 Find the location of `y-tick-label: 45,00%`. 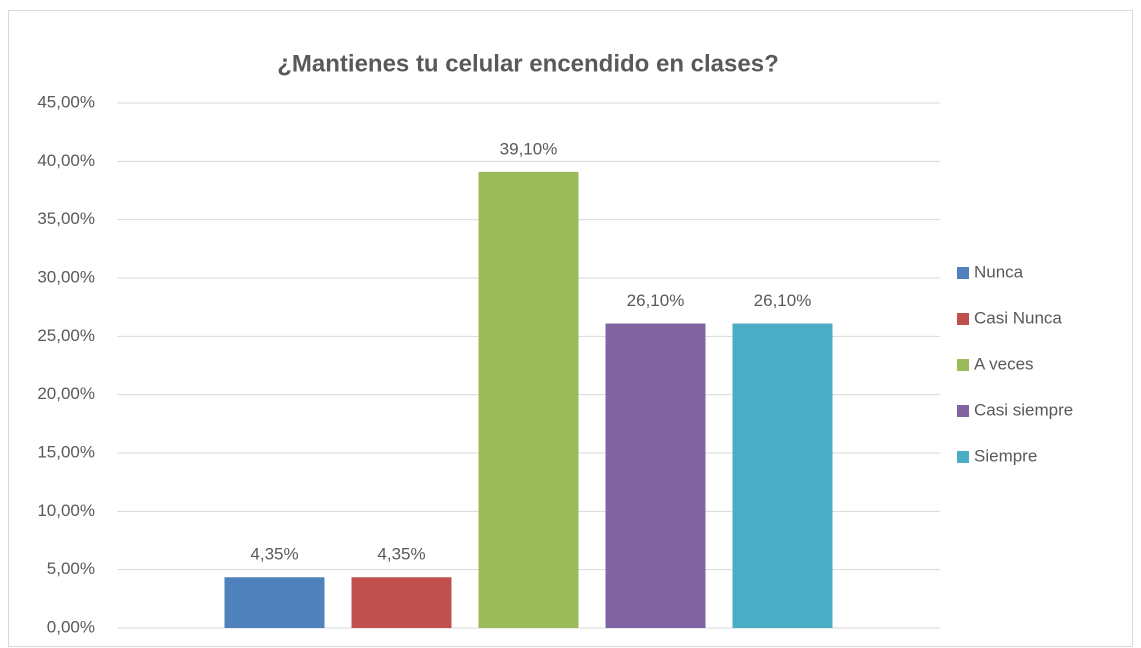

y-tick-label: 45,00% is located at coordinates (66, 101).